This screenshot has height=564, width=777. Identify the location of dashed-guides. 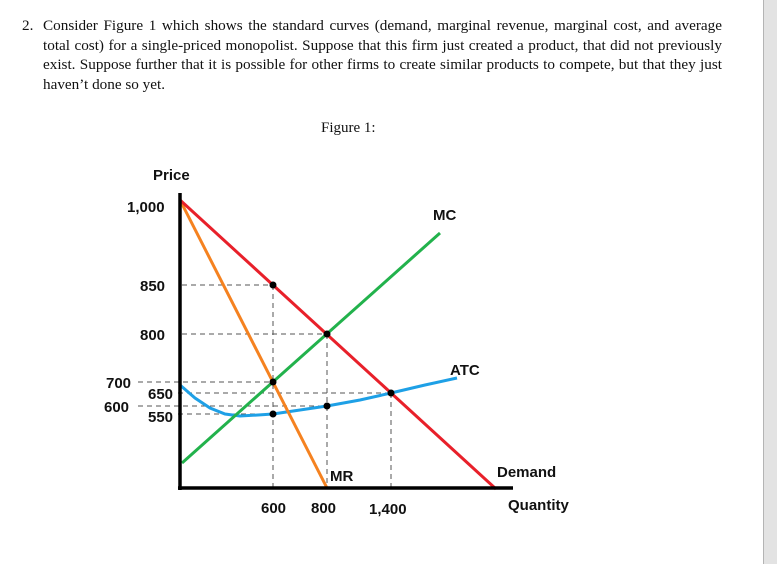
(265, 386).